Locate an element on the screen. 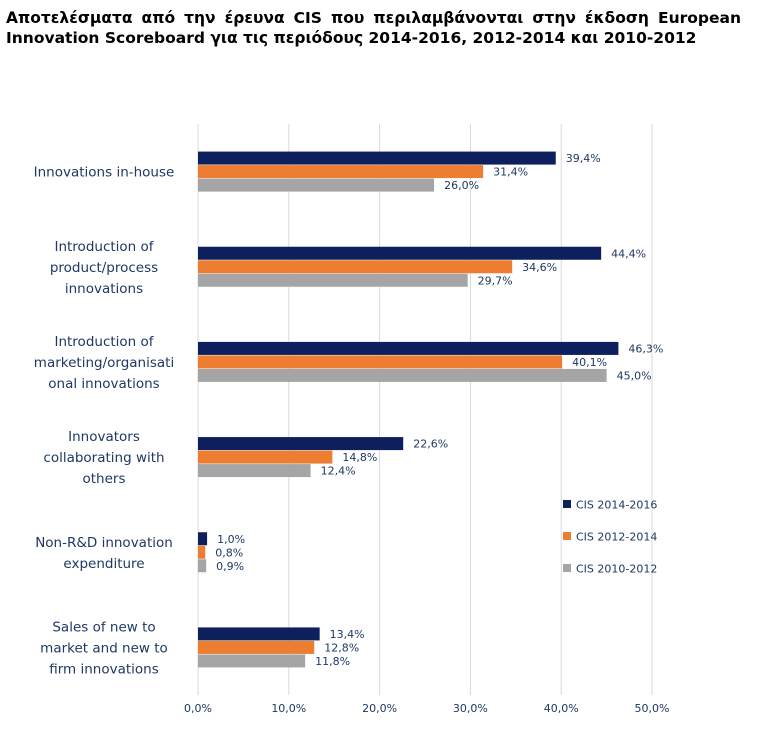 The width and height of the screenshot is (758, 729). category-label: Innovations in-house is located at coordinates (104, 173).